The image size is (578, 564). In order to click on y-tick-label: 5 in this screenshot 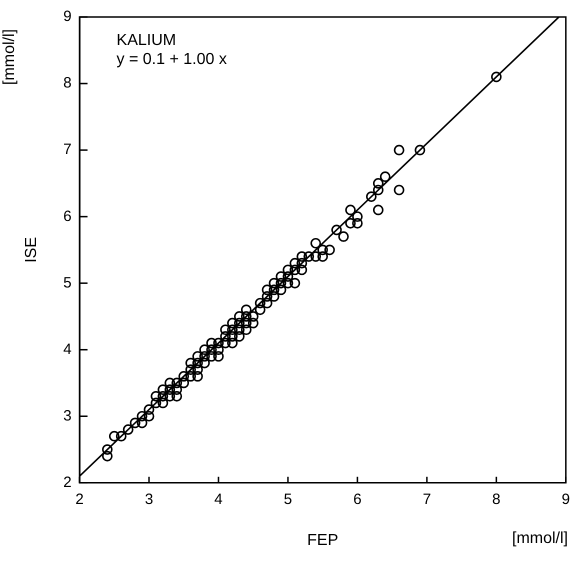, I will do `click(67, 283)`.